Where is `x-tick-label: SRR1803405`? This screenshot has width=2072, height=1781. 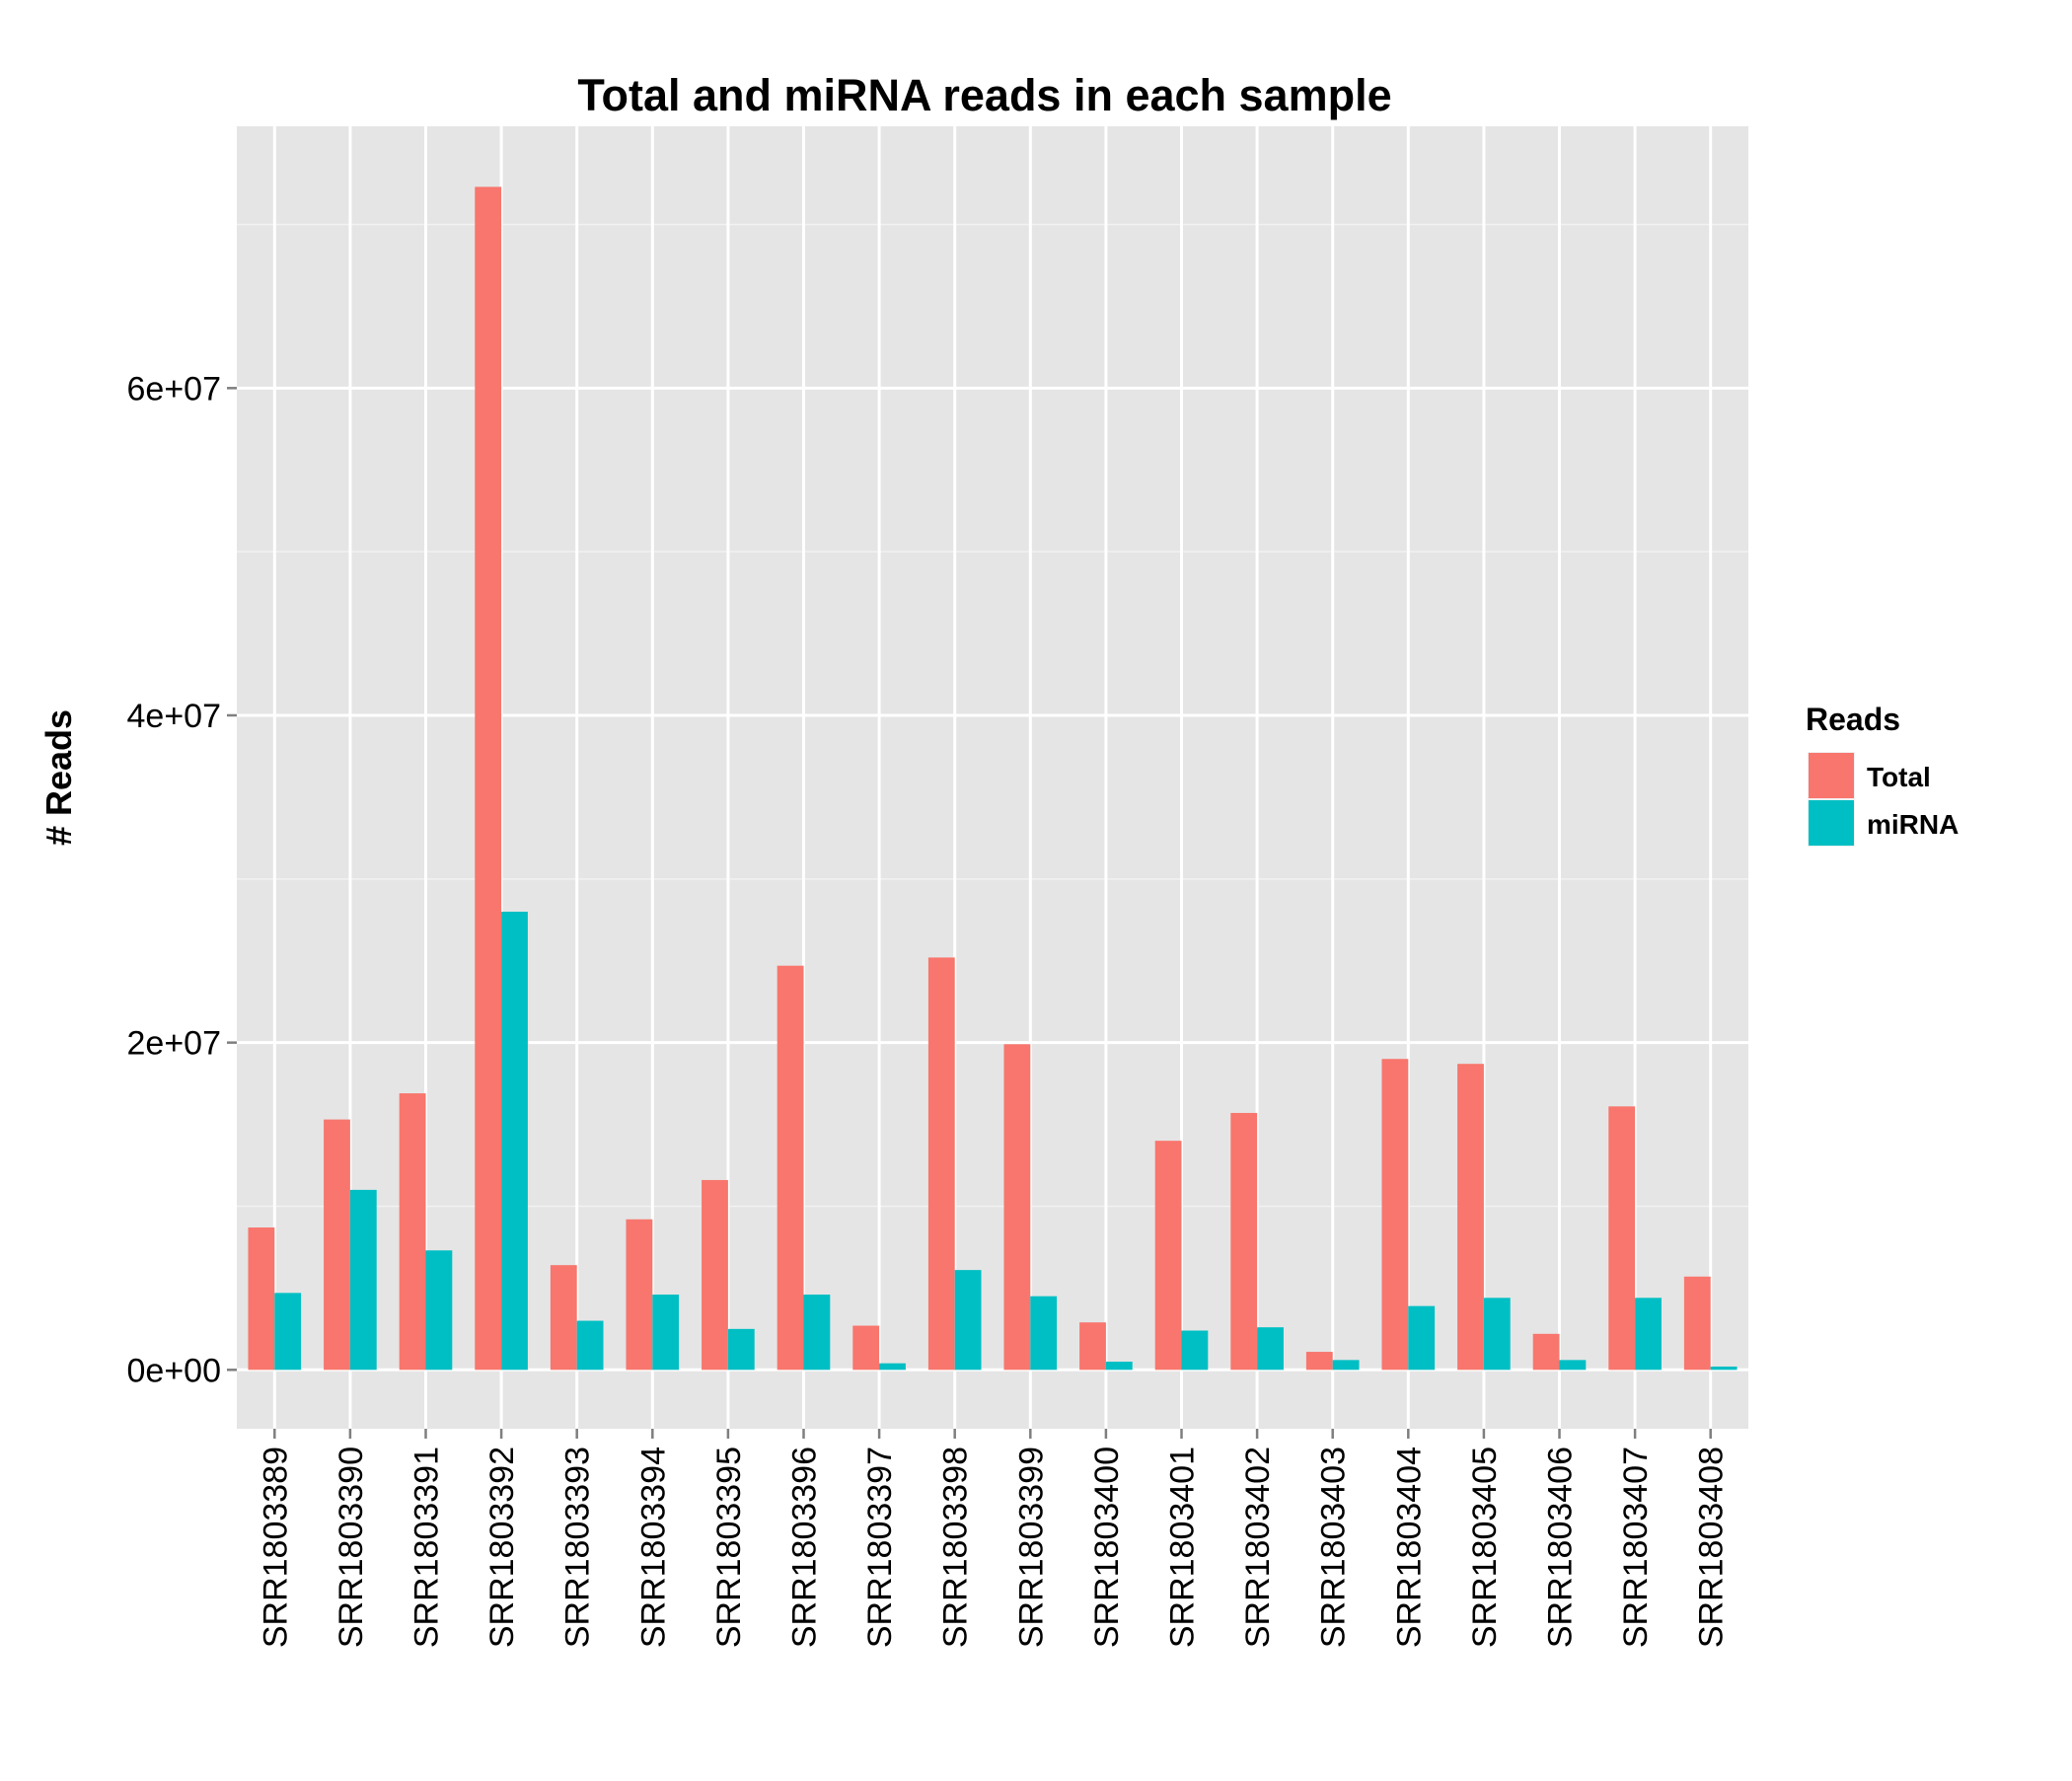 x-tick-label: SRR1803405 is located at coordinates (1485, 1548).